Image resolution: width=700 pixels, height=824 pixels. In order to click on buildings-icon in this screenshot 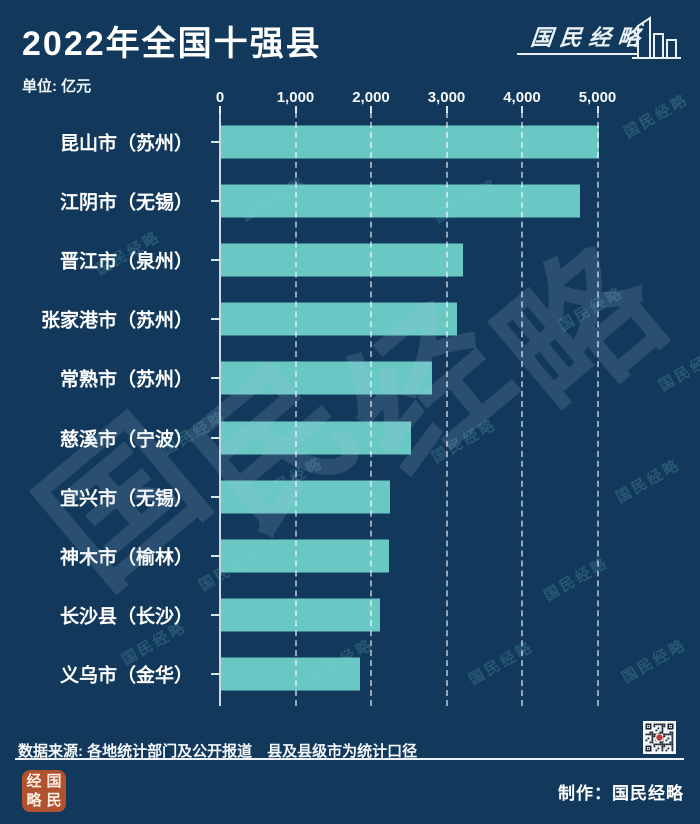, I will do `click(656, 37)`.